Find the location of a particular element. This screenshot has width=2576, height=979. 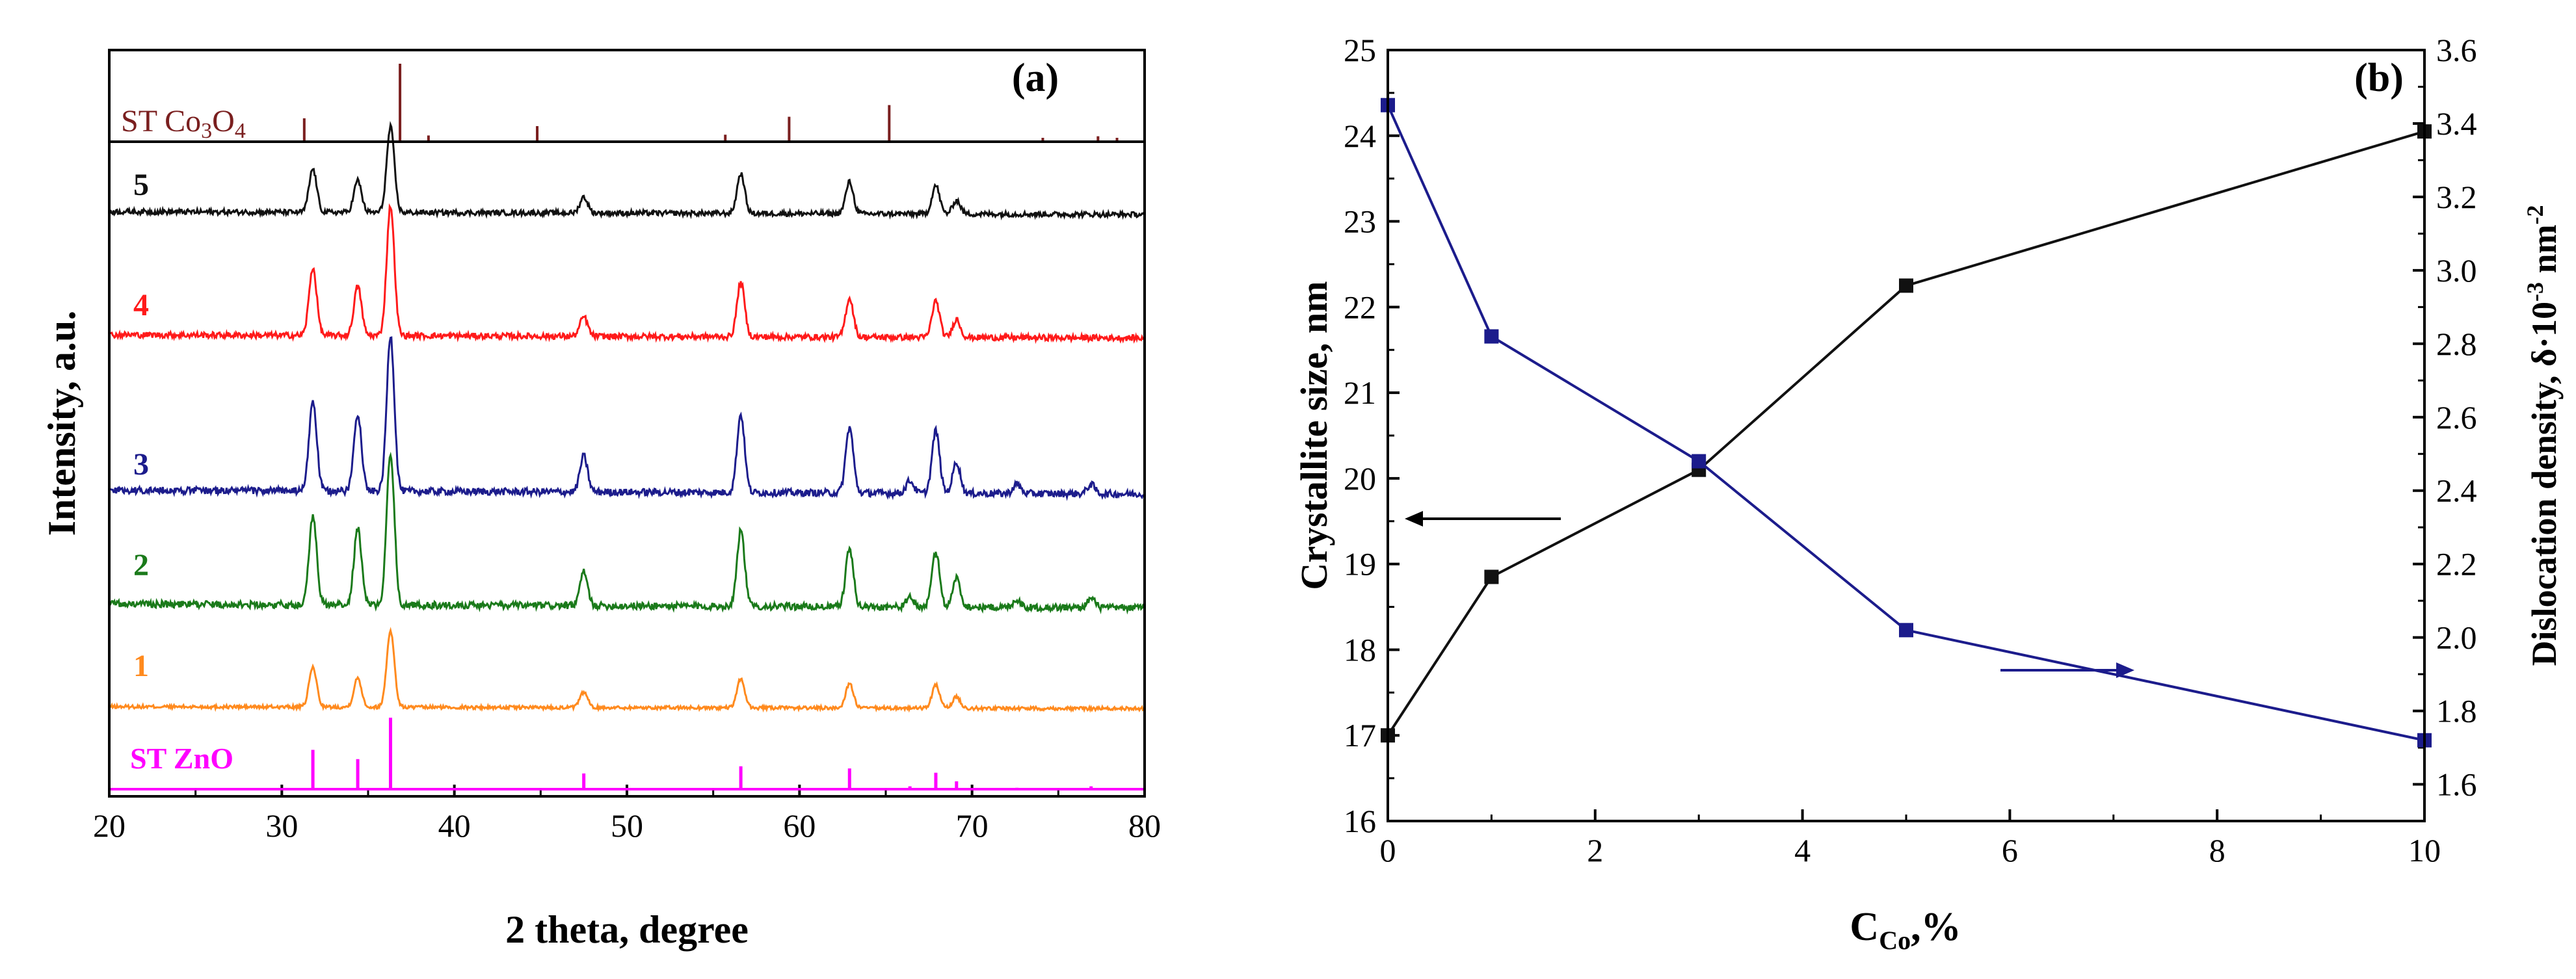

x-tick-label: 60 is located at coordinates (800, 825).